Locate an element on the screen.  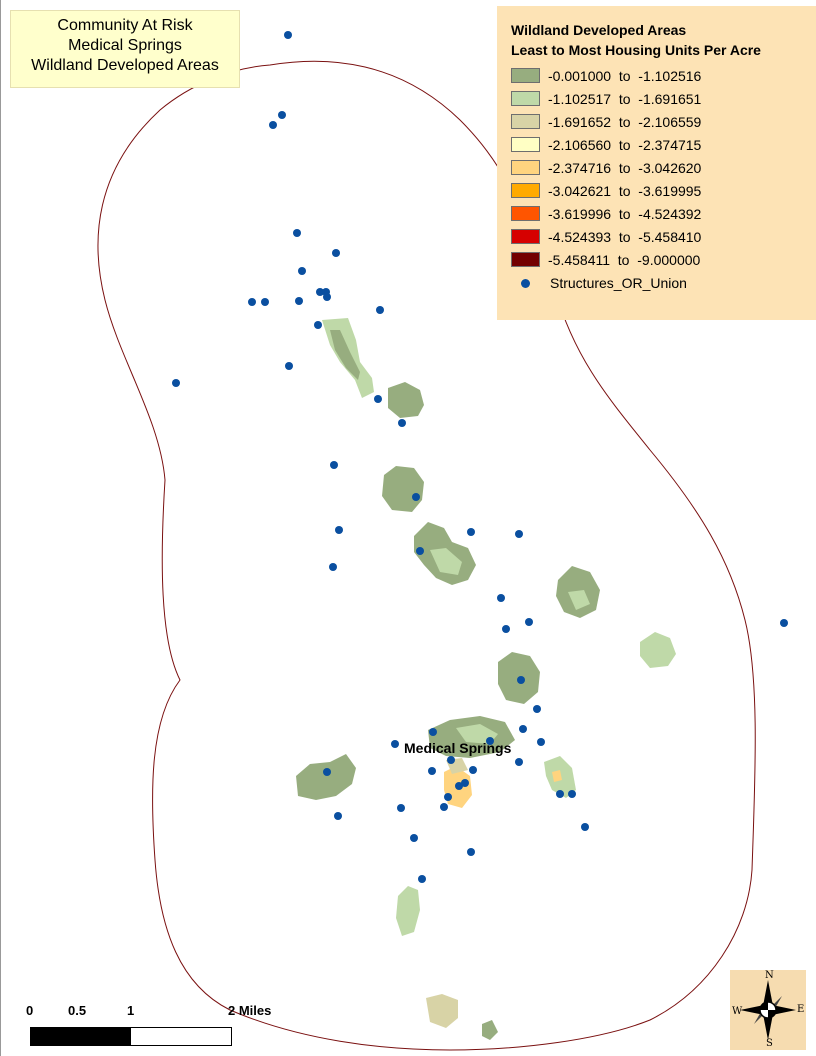
north-arrow: N S E W is located at coordinates (768, 1010).